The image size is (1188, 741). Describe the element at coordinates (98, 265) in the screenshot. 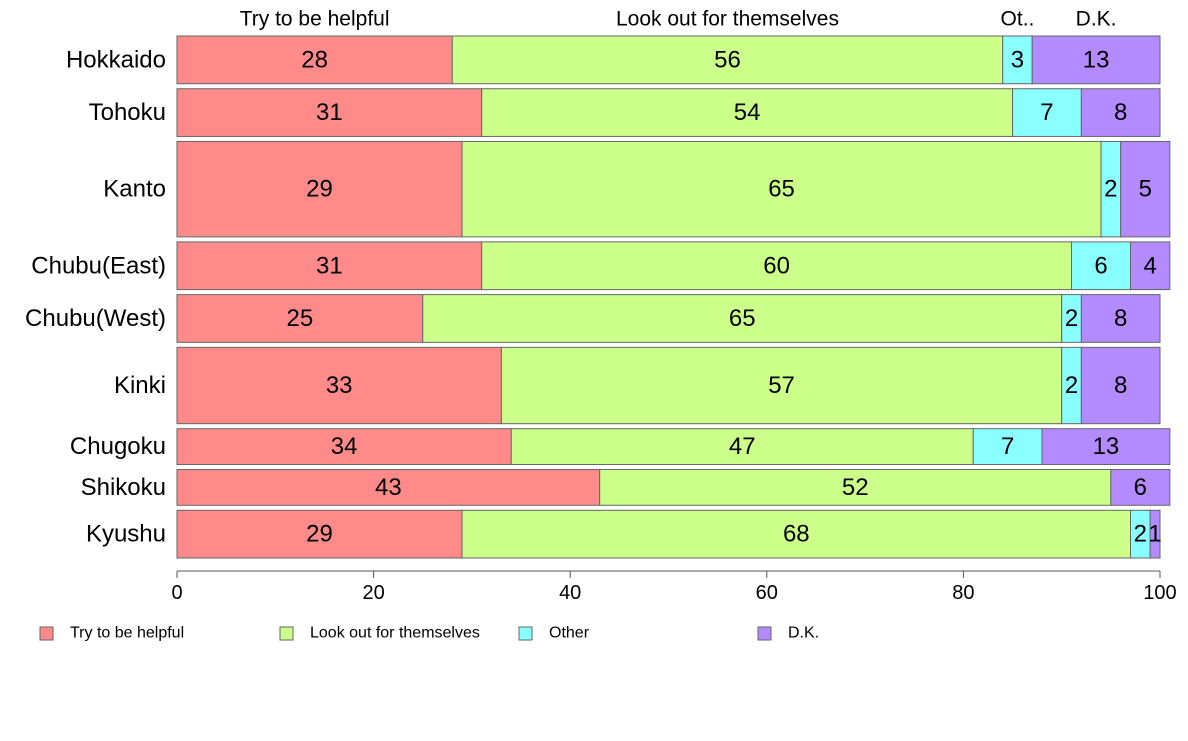

I see `category-label-chubu-east: Chubu(East)` at that location.